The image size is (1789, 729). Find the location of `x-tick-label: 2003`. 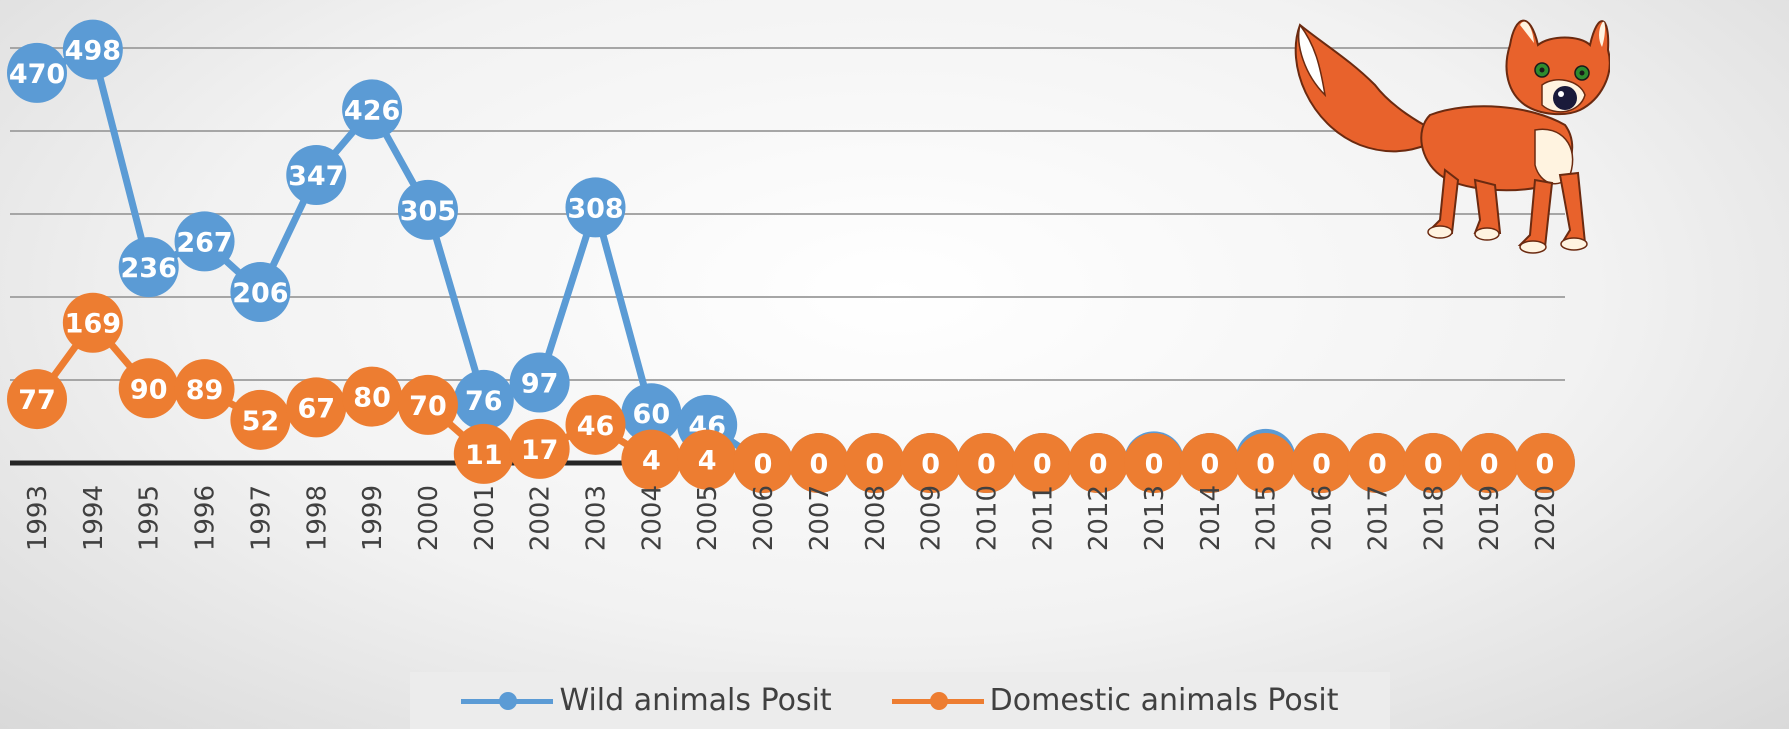

x-tick-label: 2003 is located at coordinates (597, 518).